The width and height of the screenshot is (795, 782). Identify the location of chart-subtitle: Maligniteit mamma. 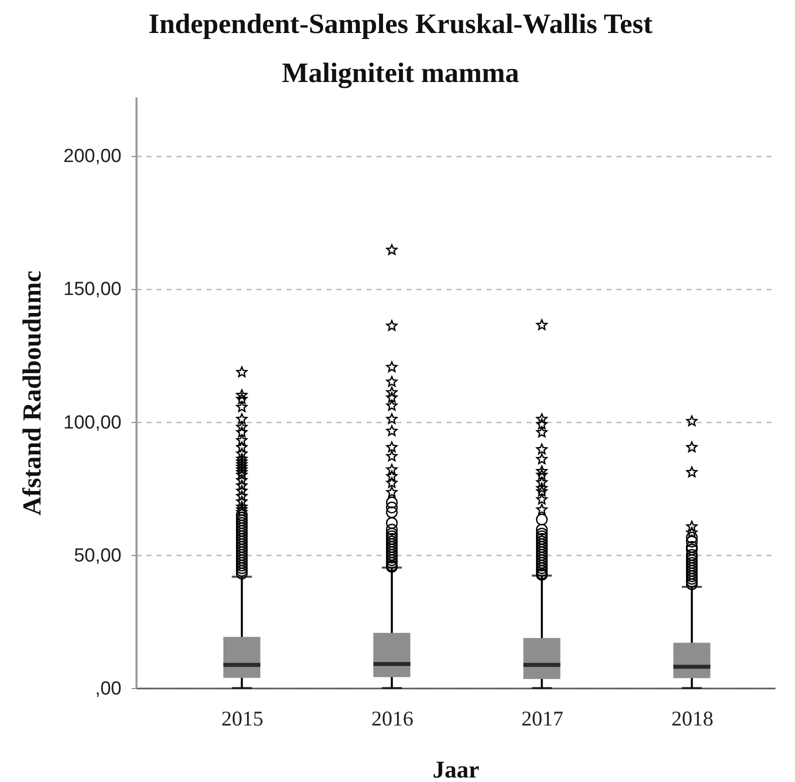
(401, 73).